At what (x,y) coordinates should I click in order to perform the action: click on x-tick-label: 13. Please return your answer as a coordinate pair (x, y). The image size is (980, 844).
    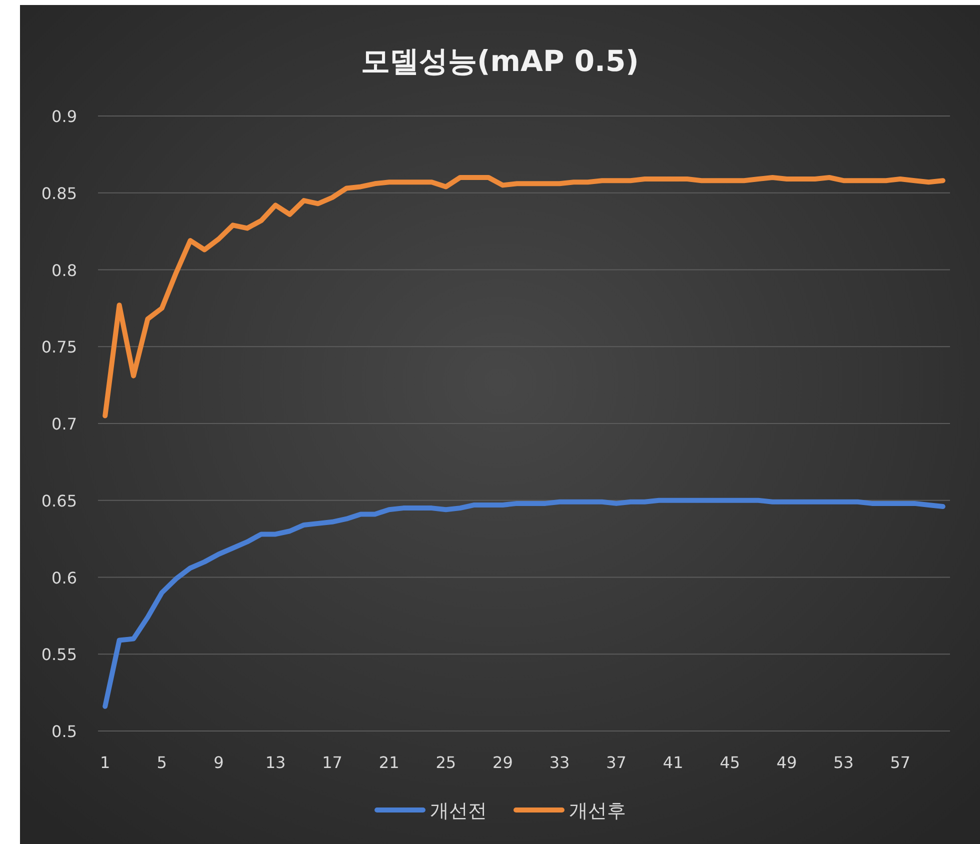
    Looking at the image, I should click on (275, 762).